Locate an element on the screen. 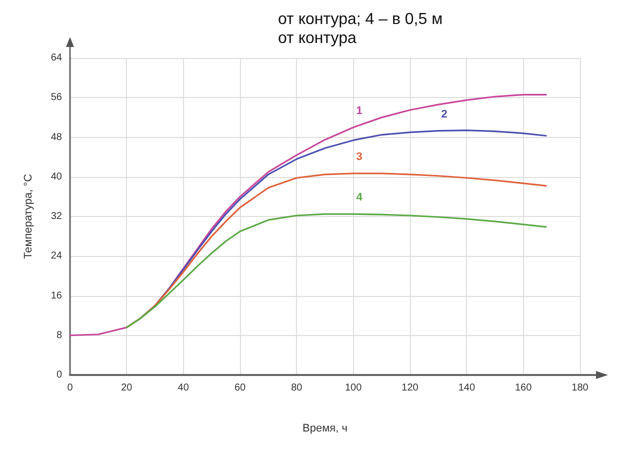 The width and height of the screenshot is (630, 463). series-label: 2 is located at coordinates (444, 114).